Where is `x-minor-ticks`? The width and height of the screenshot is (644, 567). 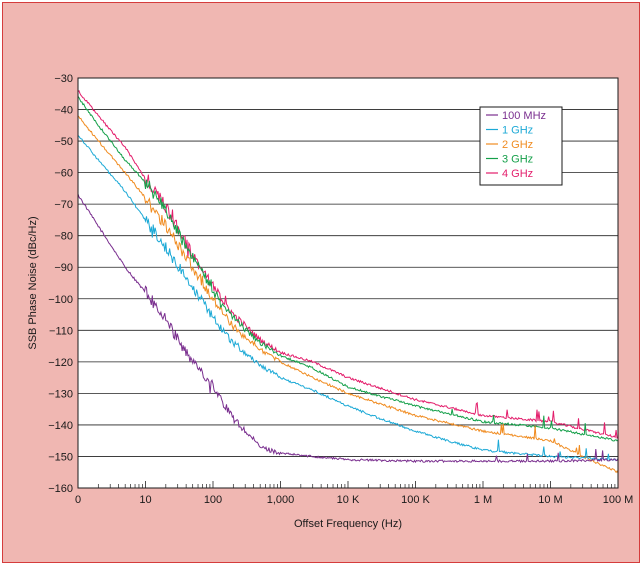 x-minor-ticks is located at coordinates (358, 484).